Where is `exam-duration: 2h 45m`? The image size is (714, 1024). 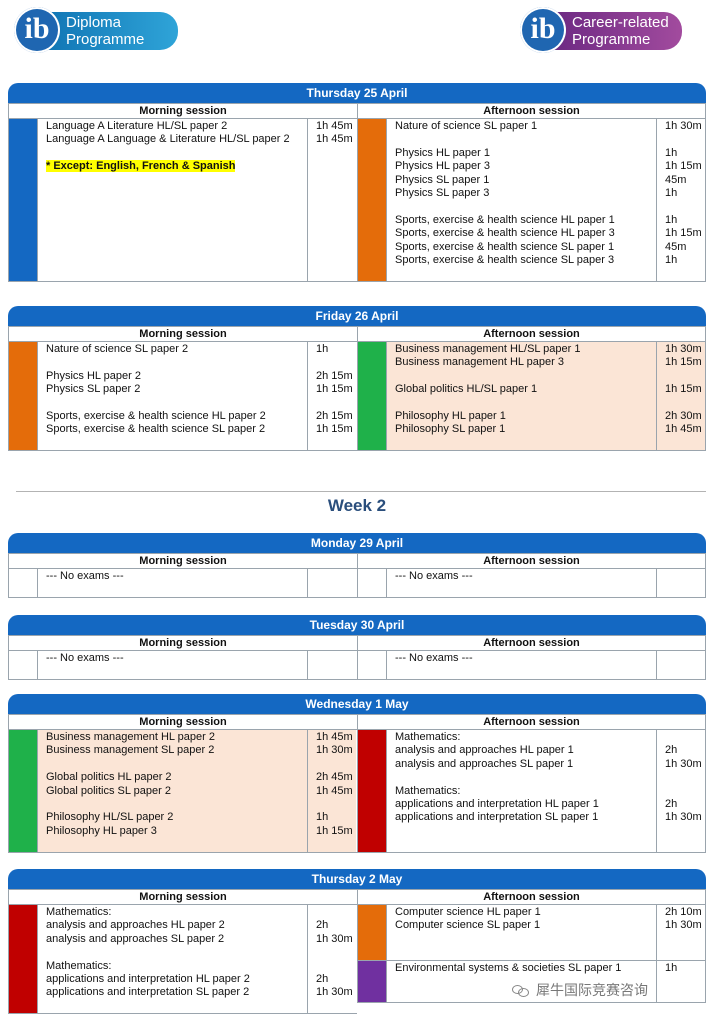 exam-duration: 2h 45m is located at coordinates (334, 777).